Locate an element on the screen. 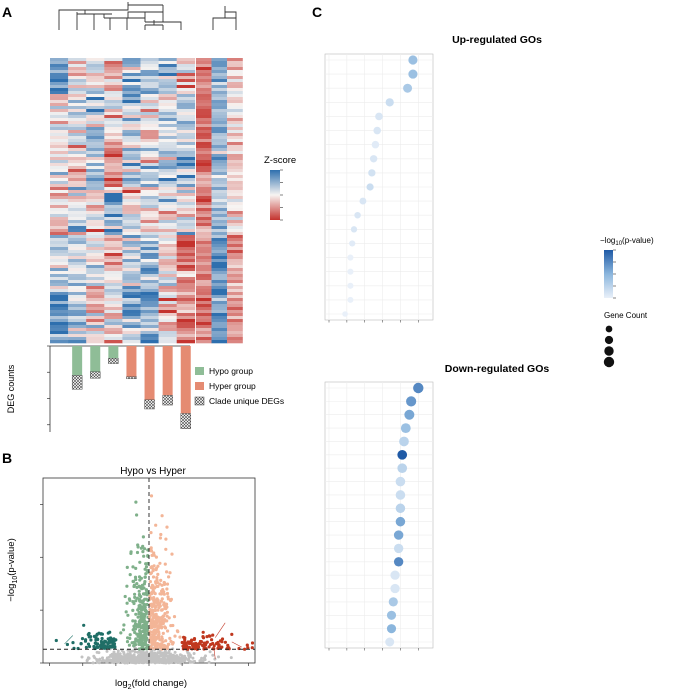 The height and width of the screenshot is (691, 685). volcano-point-strong-down is located at coordinates (96, 644).